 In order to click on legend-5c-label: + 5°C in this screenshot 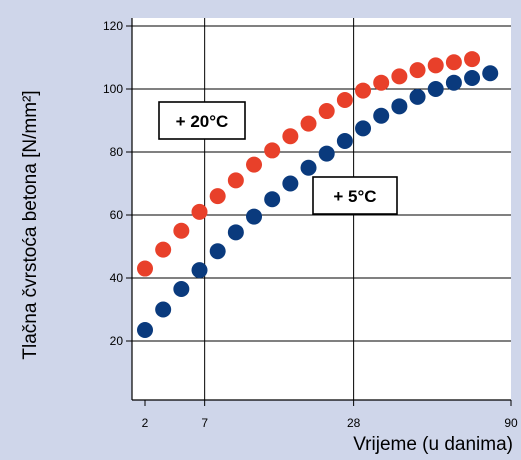, I will do `click(354, 196)`.